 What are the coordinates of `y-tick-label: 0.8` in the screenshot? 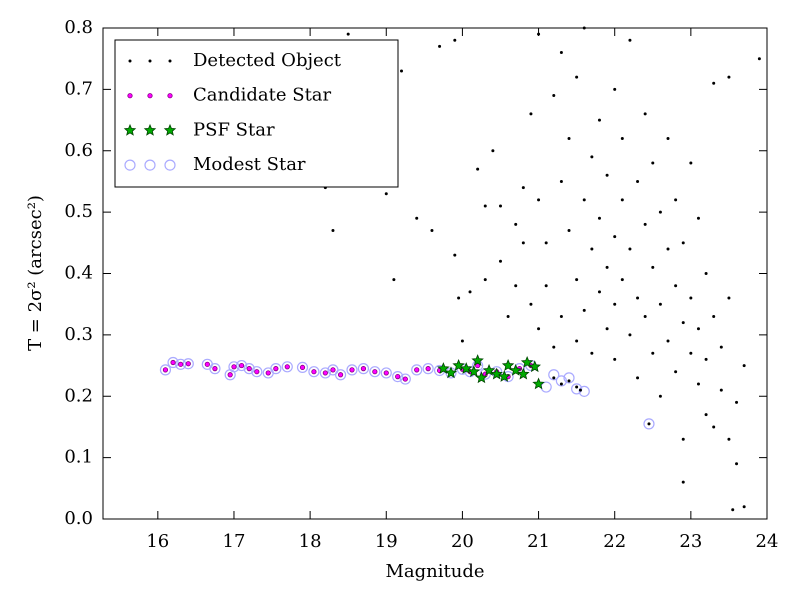 It's located at (78, 27).